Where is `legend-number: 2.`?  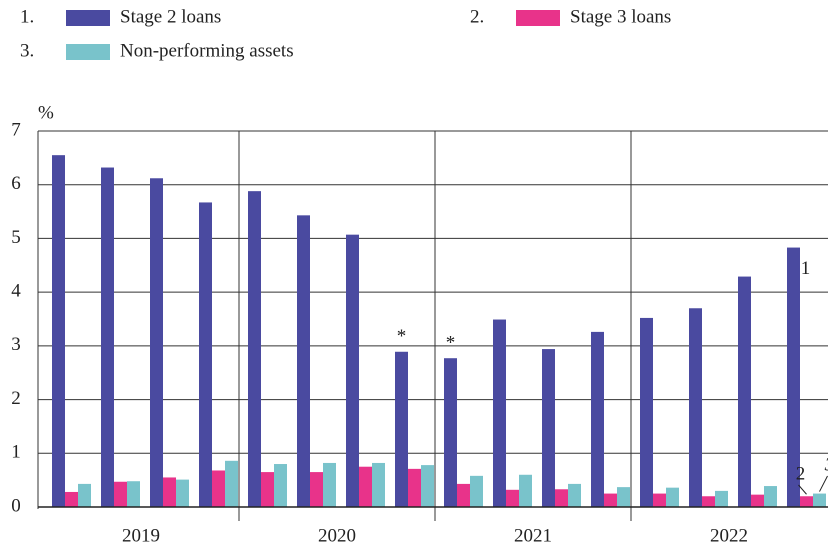
legend-number: 2. is located at coordinates (477, 16).